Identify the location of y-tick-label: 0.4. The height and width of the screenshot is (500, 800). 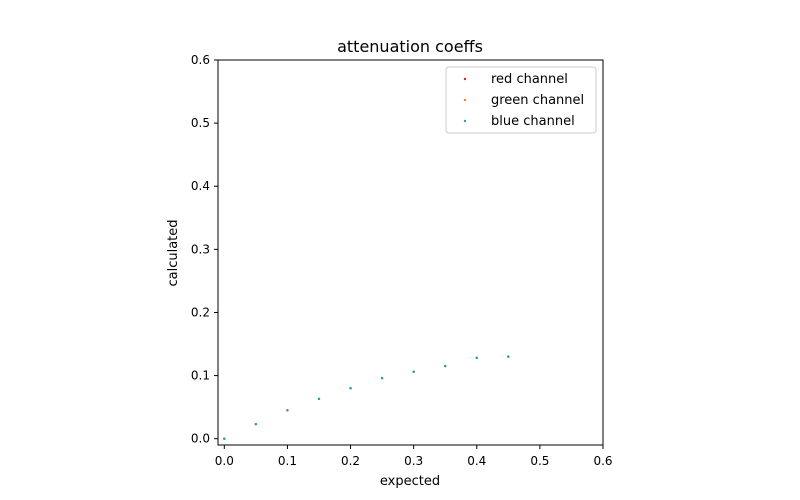
(200, 186).